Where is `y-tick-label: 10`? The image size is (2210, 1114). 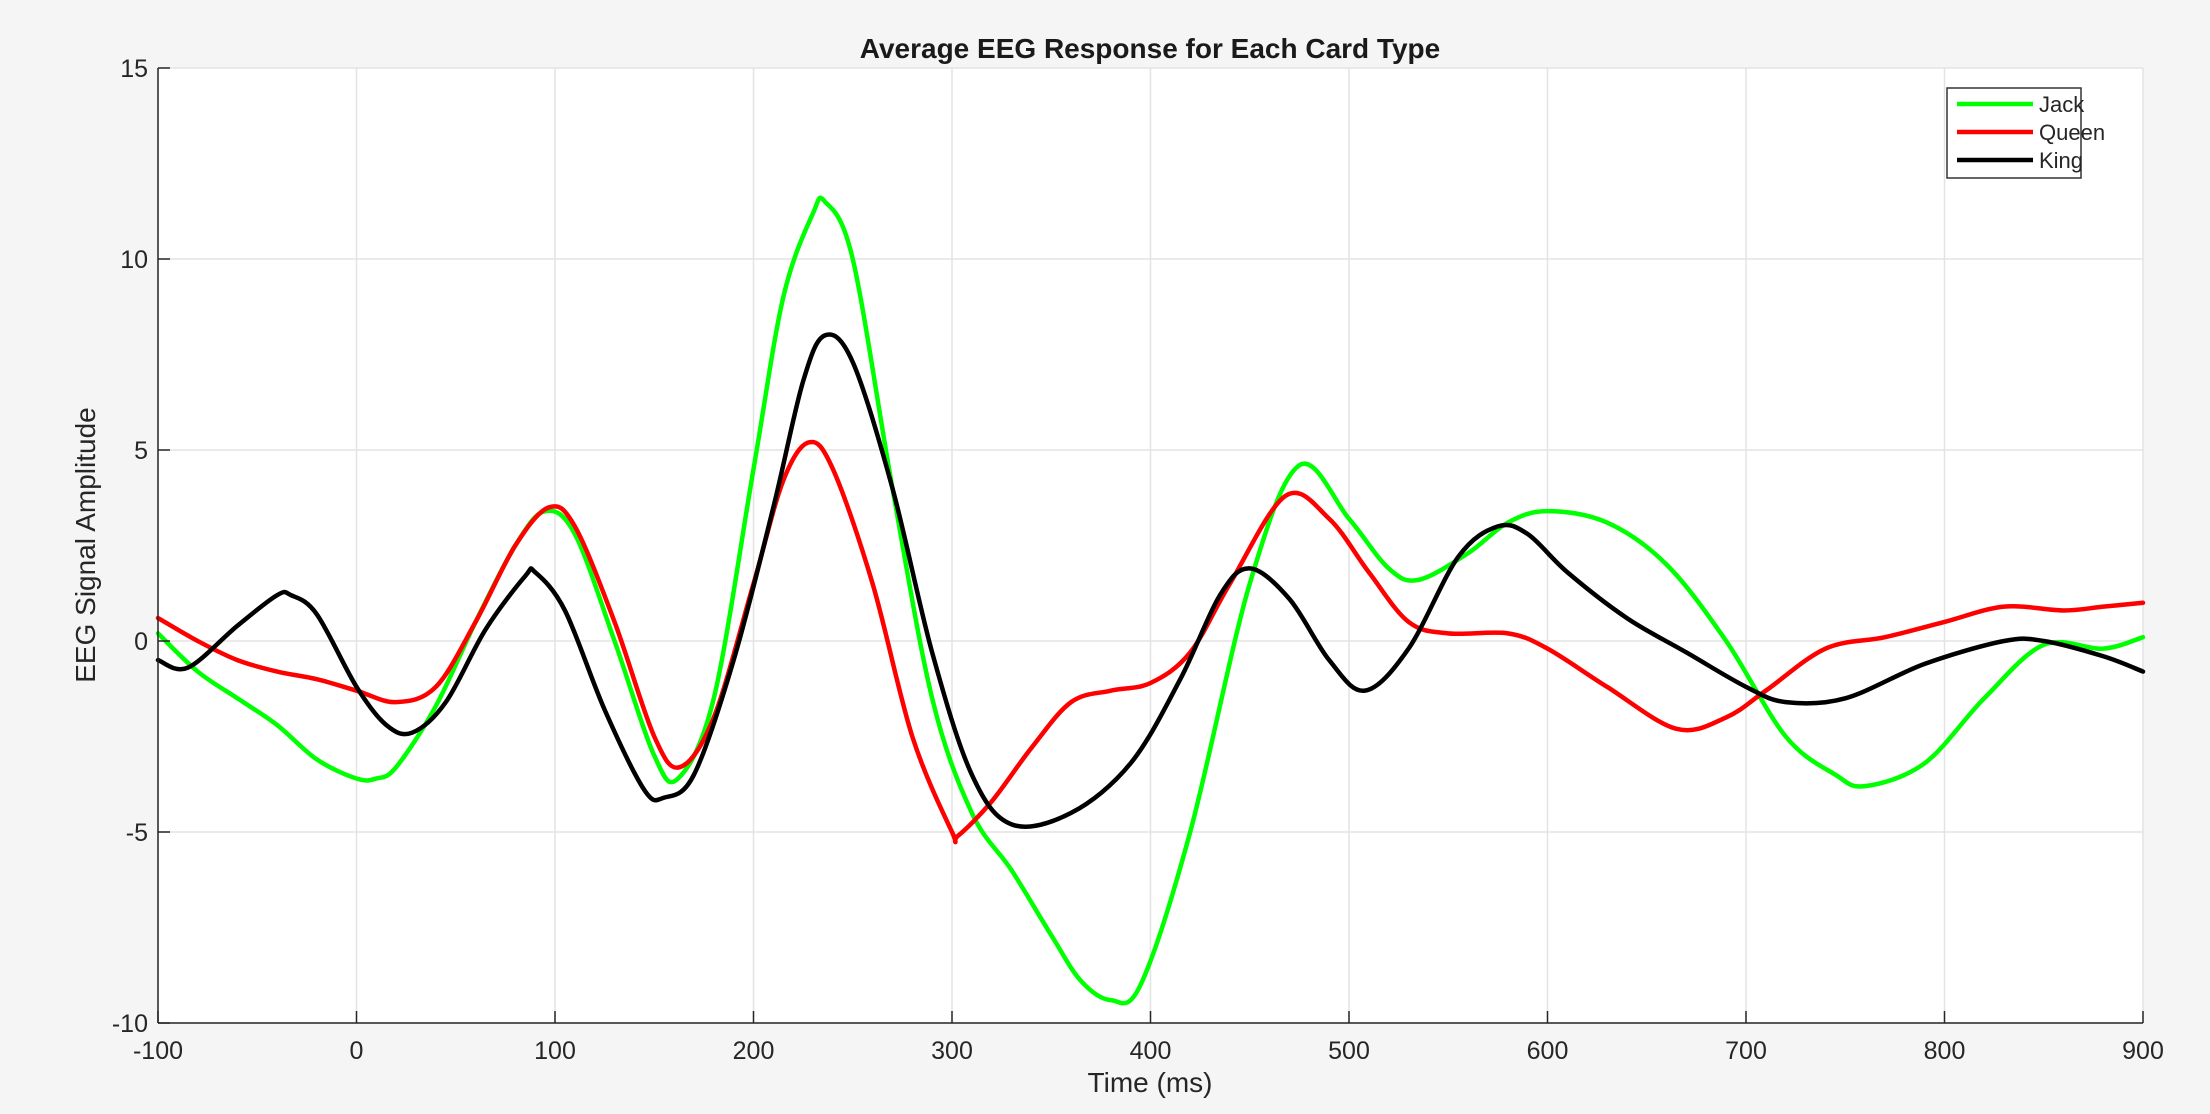
y-tick-label: 10 is located at coordinates (134, 260).